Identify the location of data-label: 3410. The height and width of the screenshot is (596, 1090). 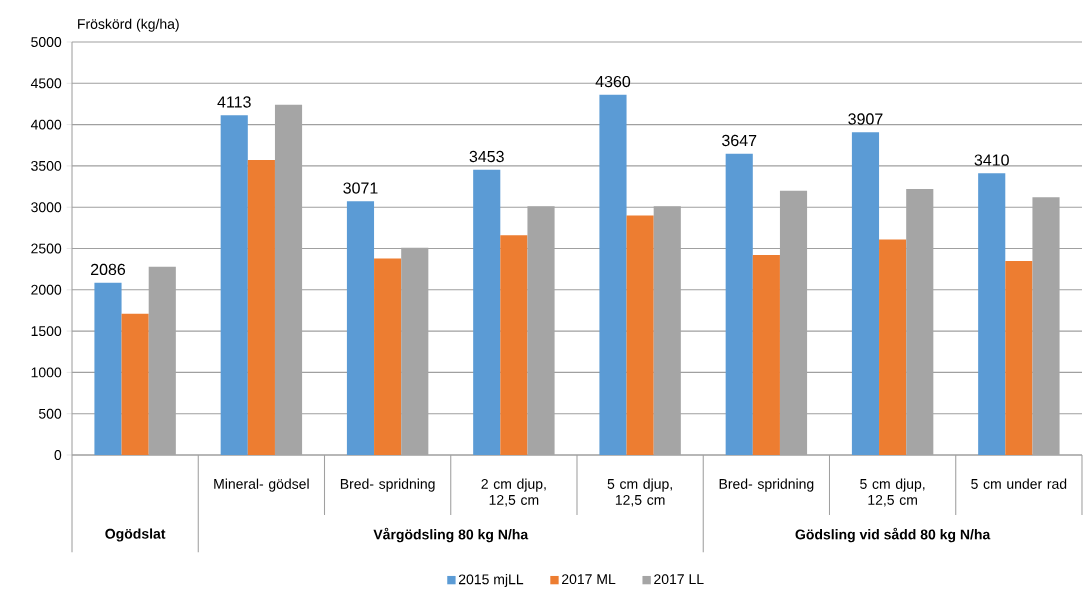
(991, 160).